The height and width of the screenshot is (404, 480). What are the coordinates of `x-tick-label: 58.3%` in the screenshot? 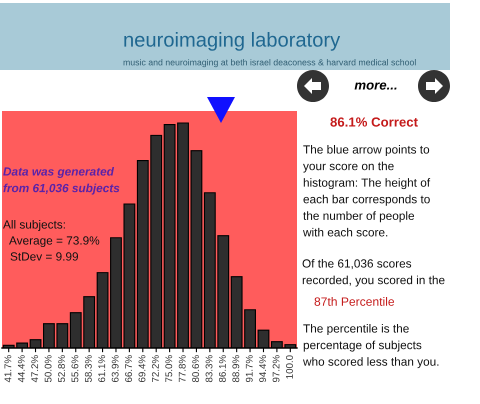 It's located at (88, 368).